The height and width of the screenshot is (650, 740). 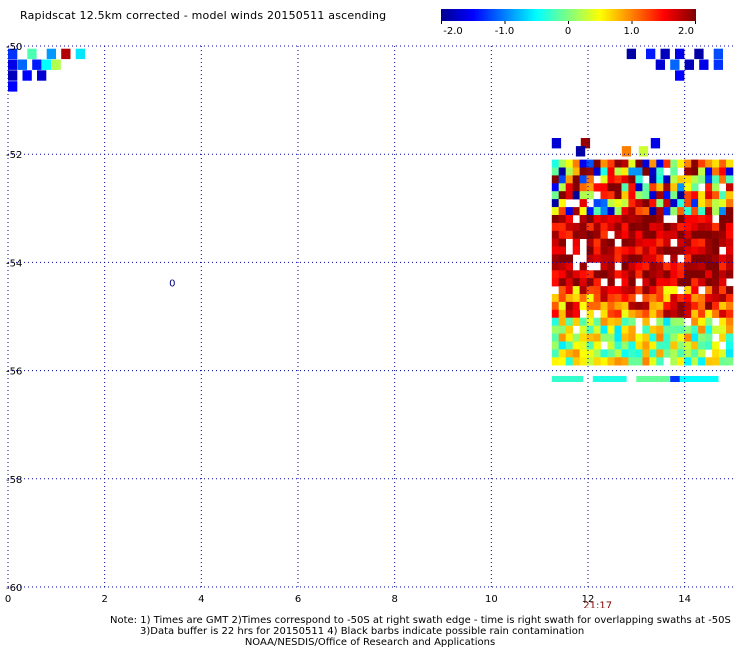 What do you see at coordinates (172, 284) in the screenshot?
I see `annotation-label: 0` at bounding box center [172, 284].